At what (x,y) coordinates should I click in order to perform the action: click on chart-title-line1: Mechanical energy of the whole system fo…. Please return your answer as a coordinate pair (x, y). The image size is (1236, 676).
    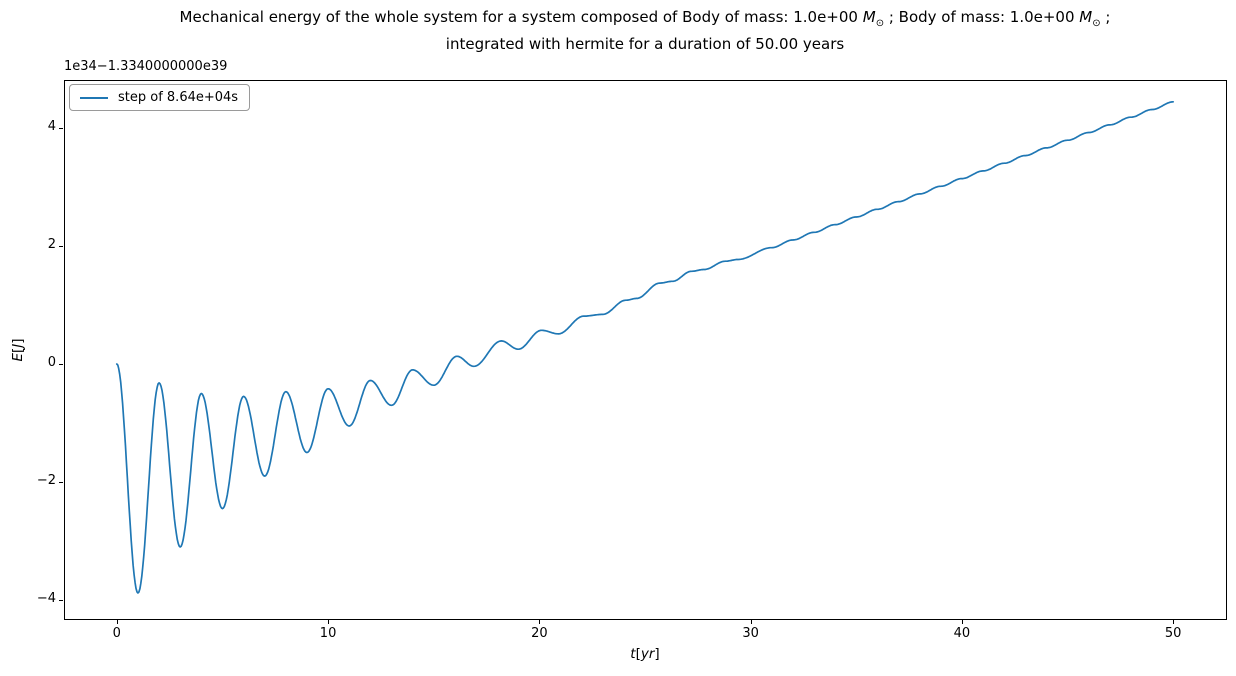
    Looking at the image, I should click on (645, 20).